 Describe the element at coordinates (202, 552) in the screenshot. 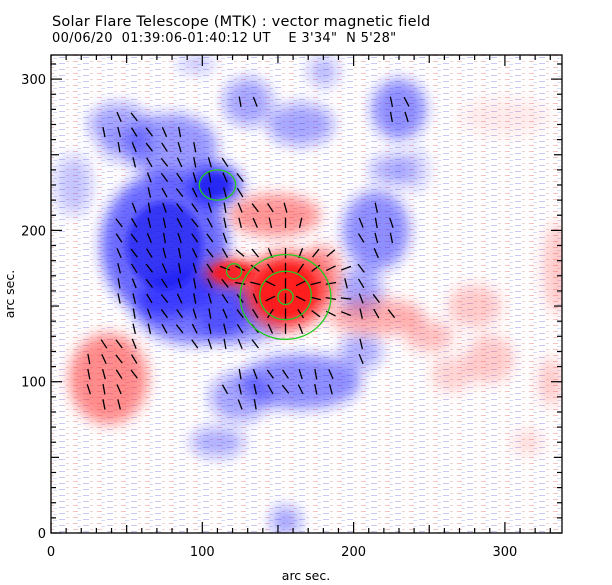

I see `x-tick-label: 100` at that location.